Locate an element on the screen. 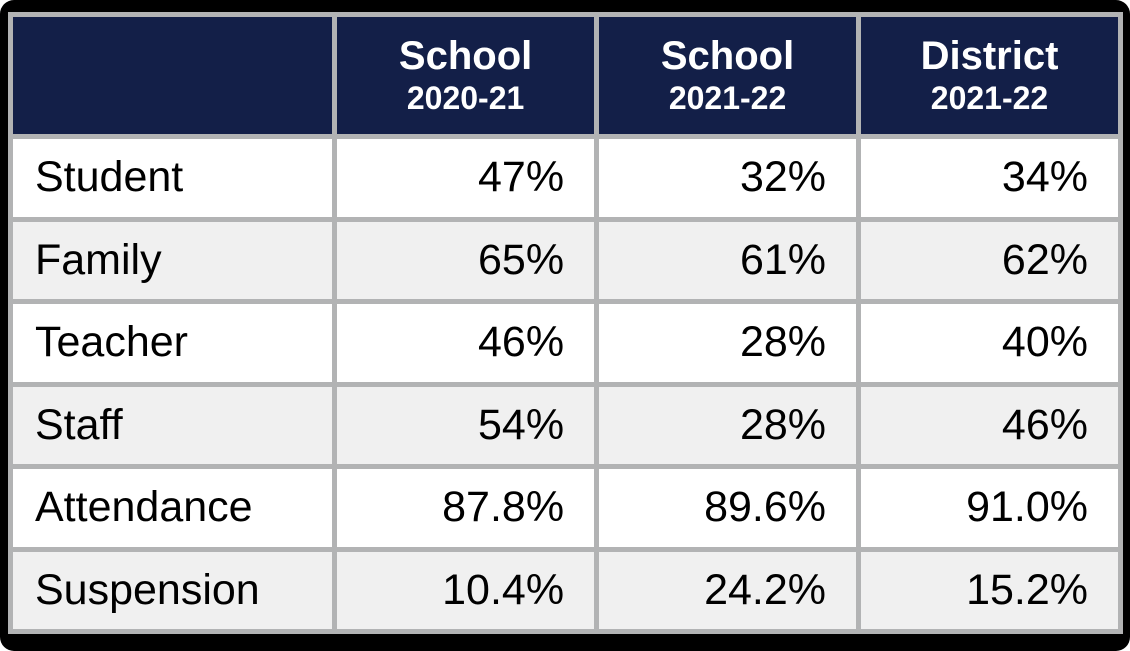 This screenshot has height=651, width=1130. table-row-family: Family 65% 61% 62% is located at coordinates (565, 260).